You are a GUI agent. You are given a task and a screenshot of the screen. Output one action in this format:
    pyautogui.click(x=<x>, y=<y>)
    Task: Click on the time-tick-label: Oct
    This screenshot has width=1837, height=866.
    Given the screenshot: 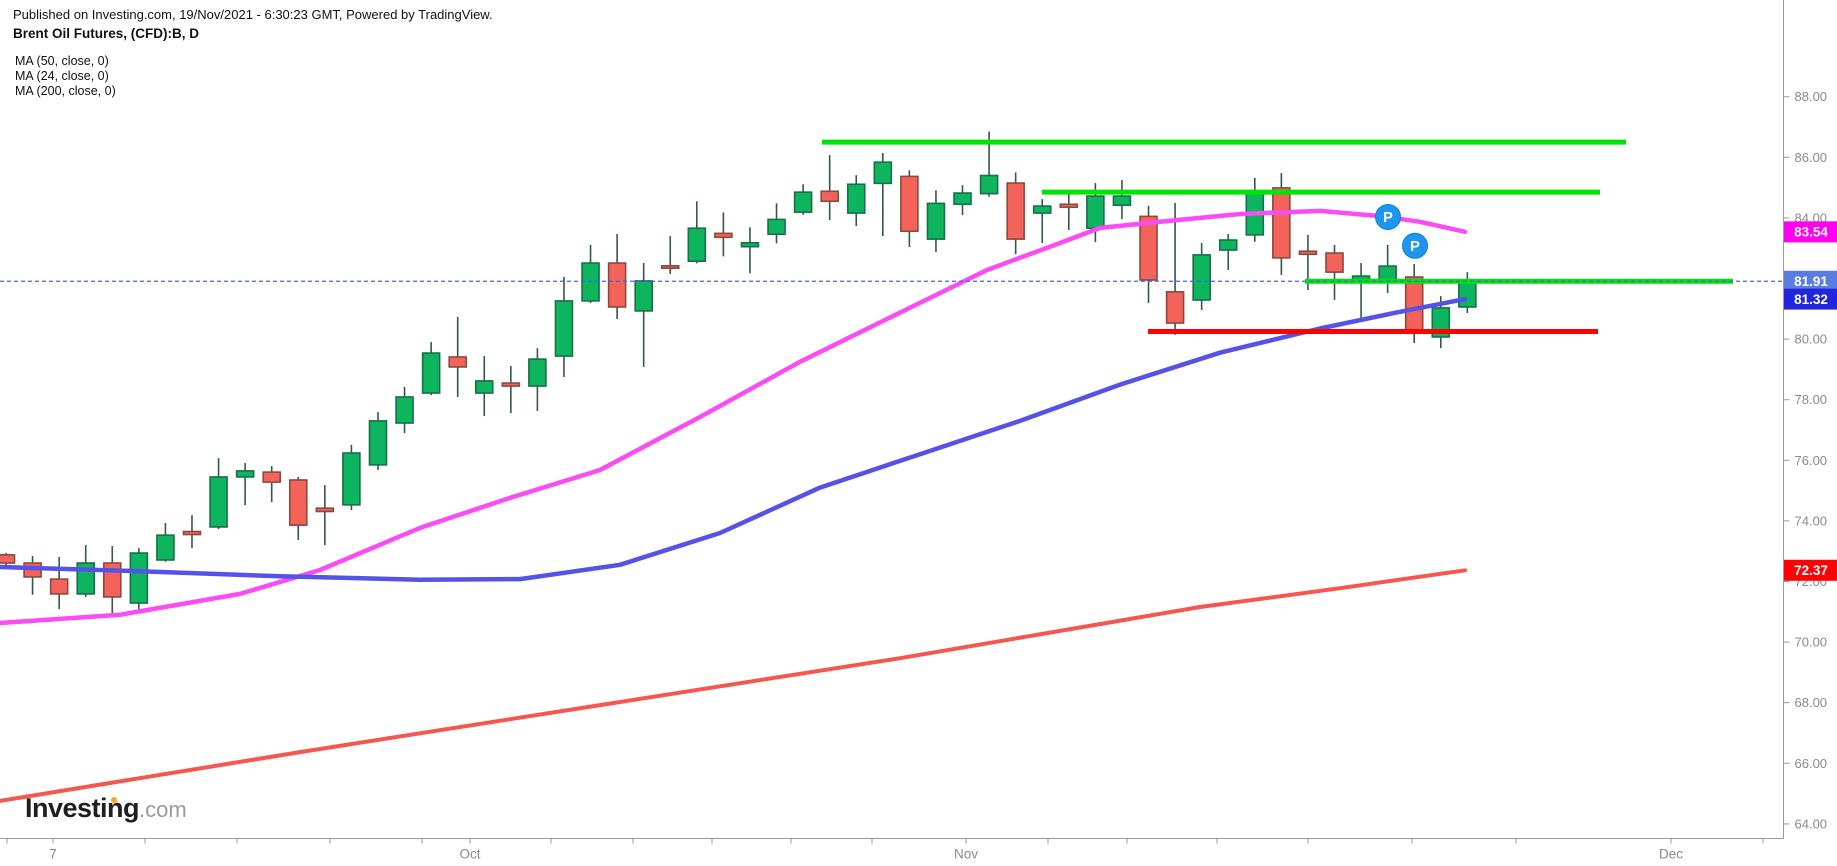 What is the action you would take?
    pyautogui.click(x=469, y=854)
    